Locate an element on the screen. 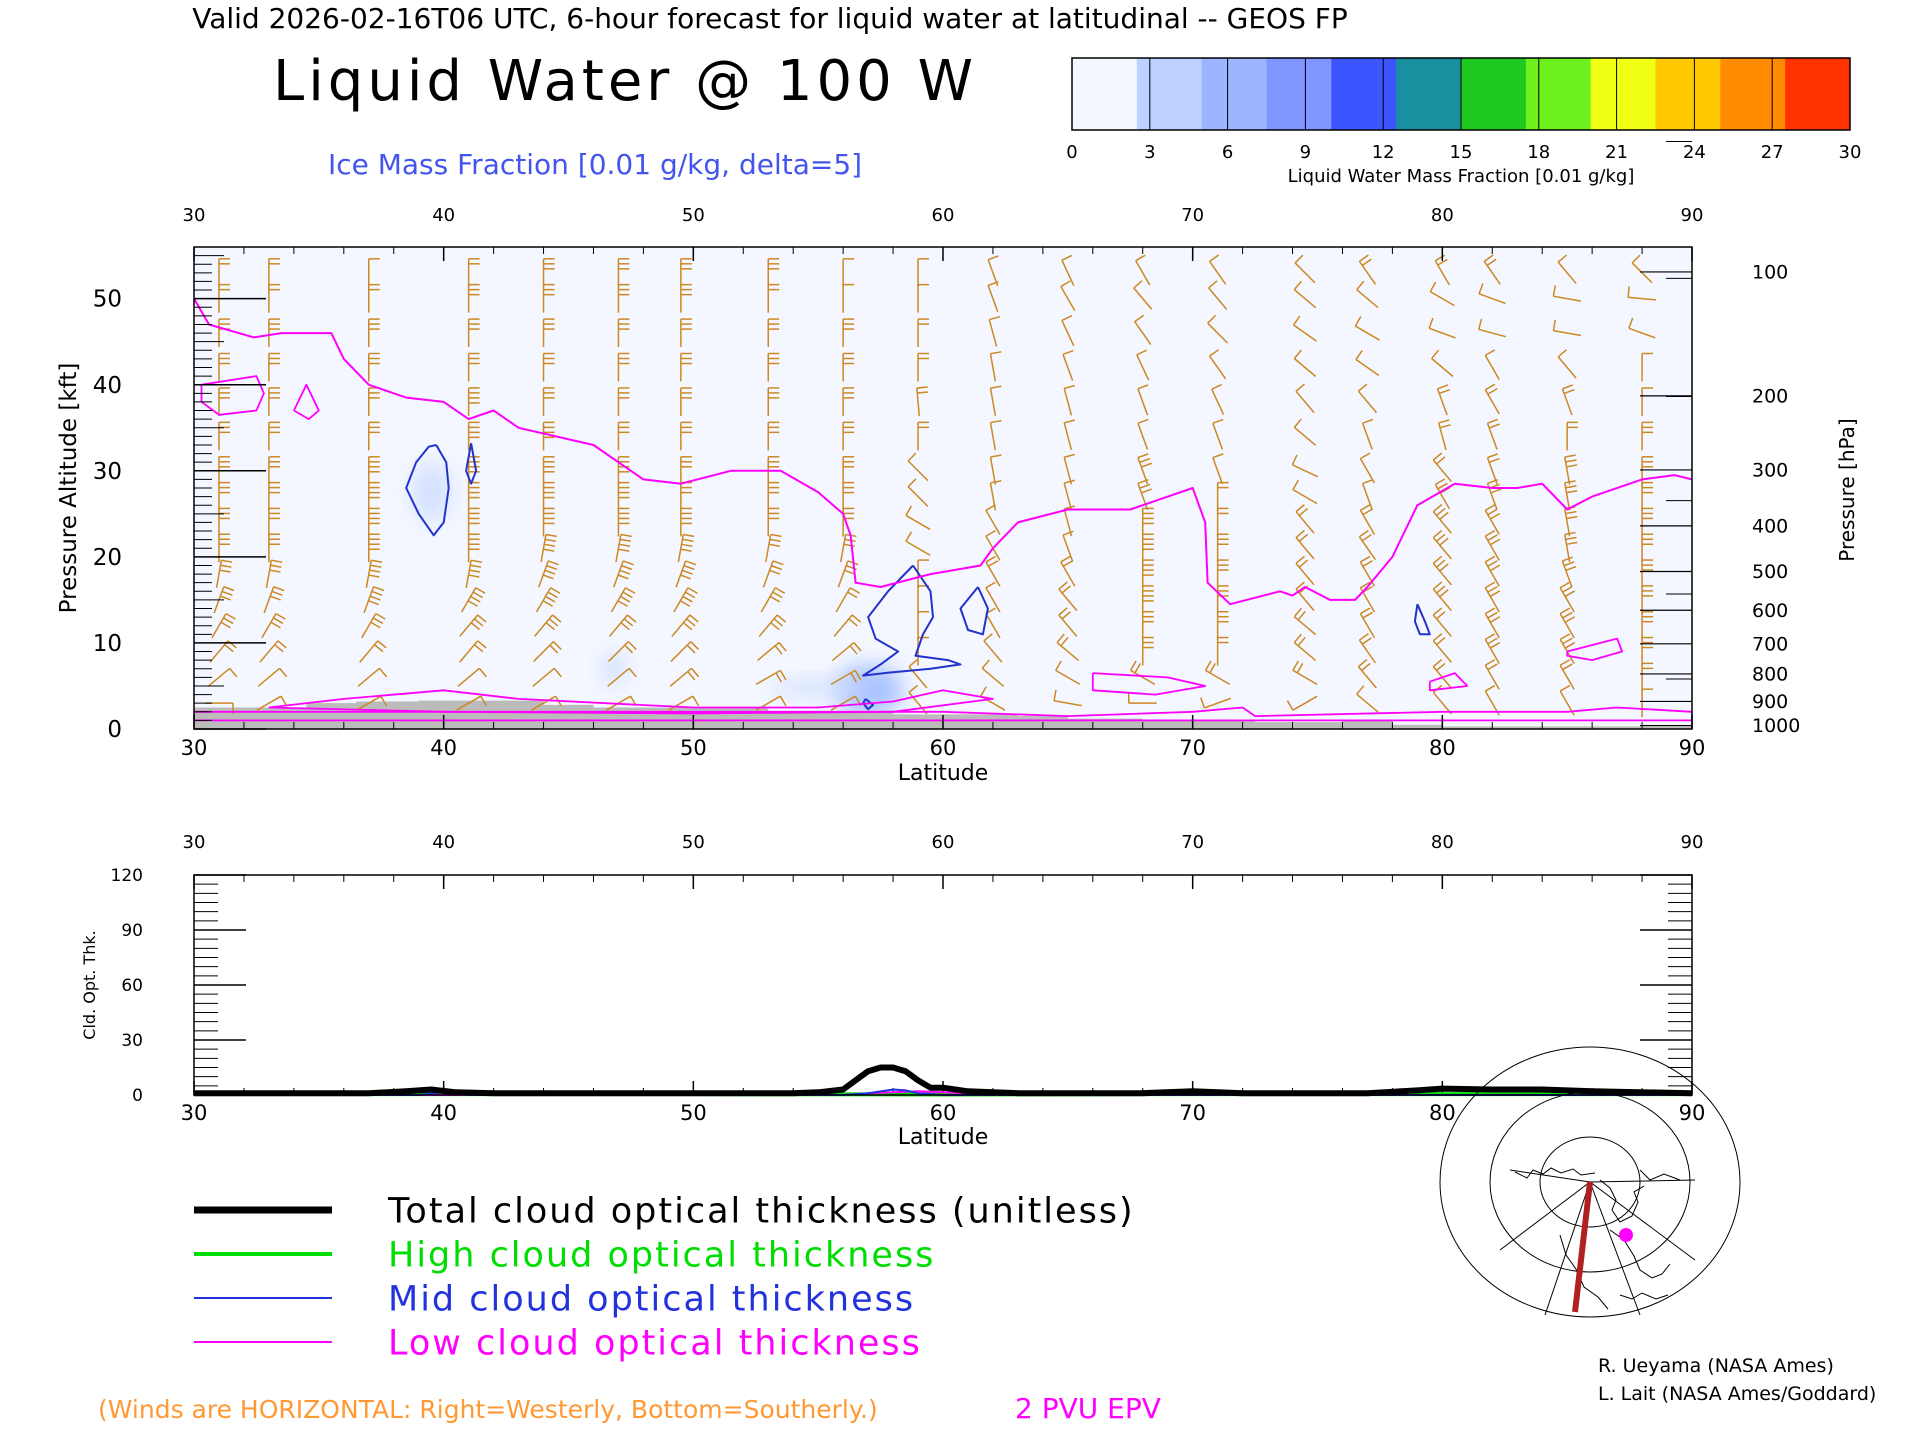 Image resolution: width=1920 pixels, height=1440 pixels. lower-x-tick-label-top: 80 is located at coordinates (1442, 842).